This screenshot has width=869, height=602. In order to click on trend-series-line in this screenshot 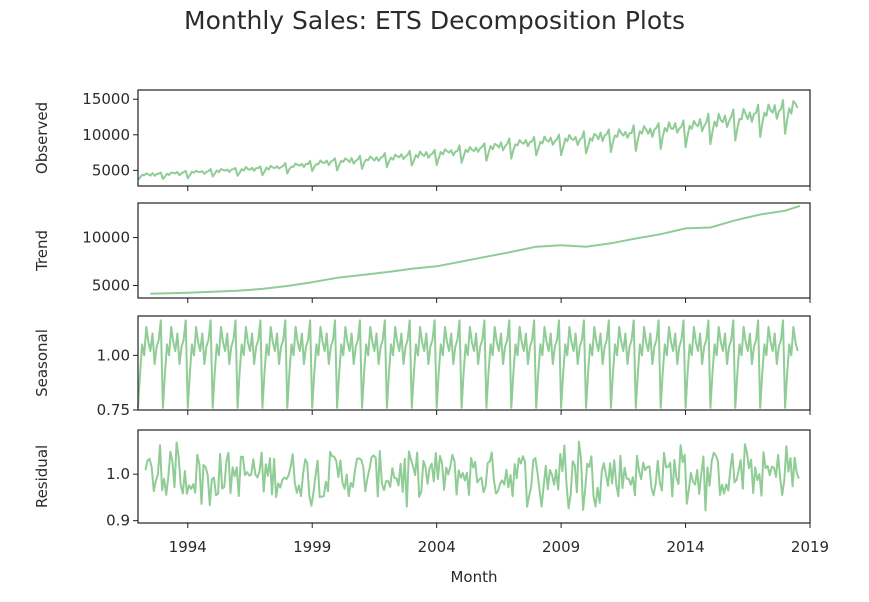, I will do `click(475, 249)`.